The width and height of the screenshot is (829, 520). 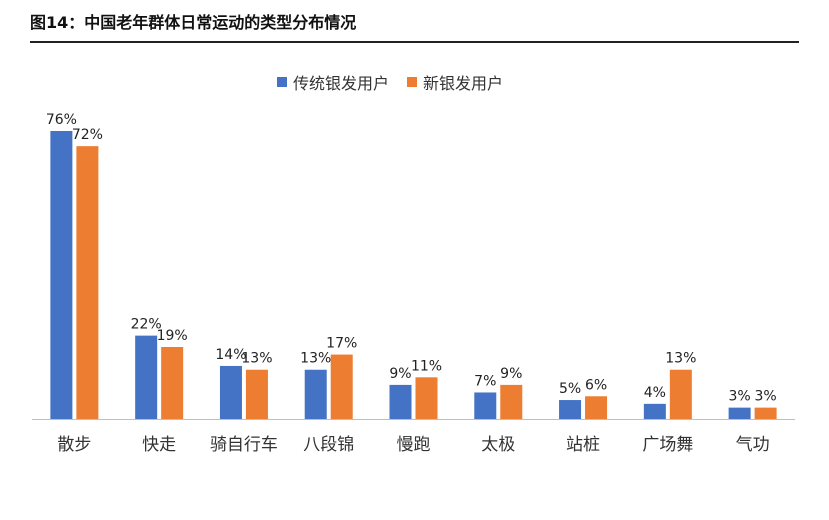 What do you see at coordinates (463, 83) in the screenshot?
I see `legend-label-series-2: 新银发用户` at bounding box center [463, 83].